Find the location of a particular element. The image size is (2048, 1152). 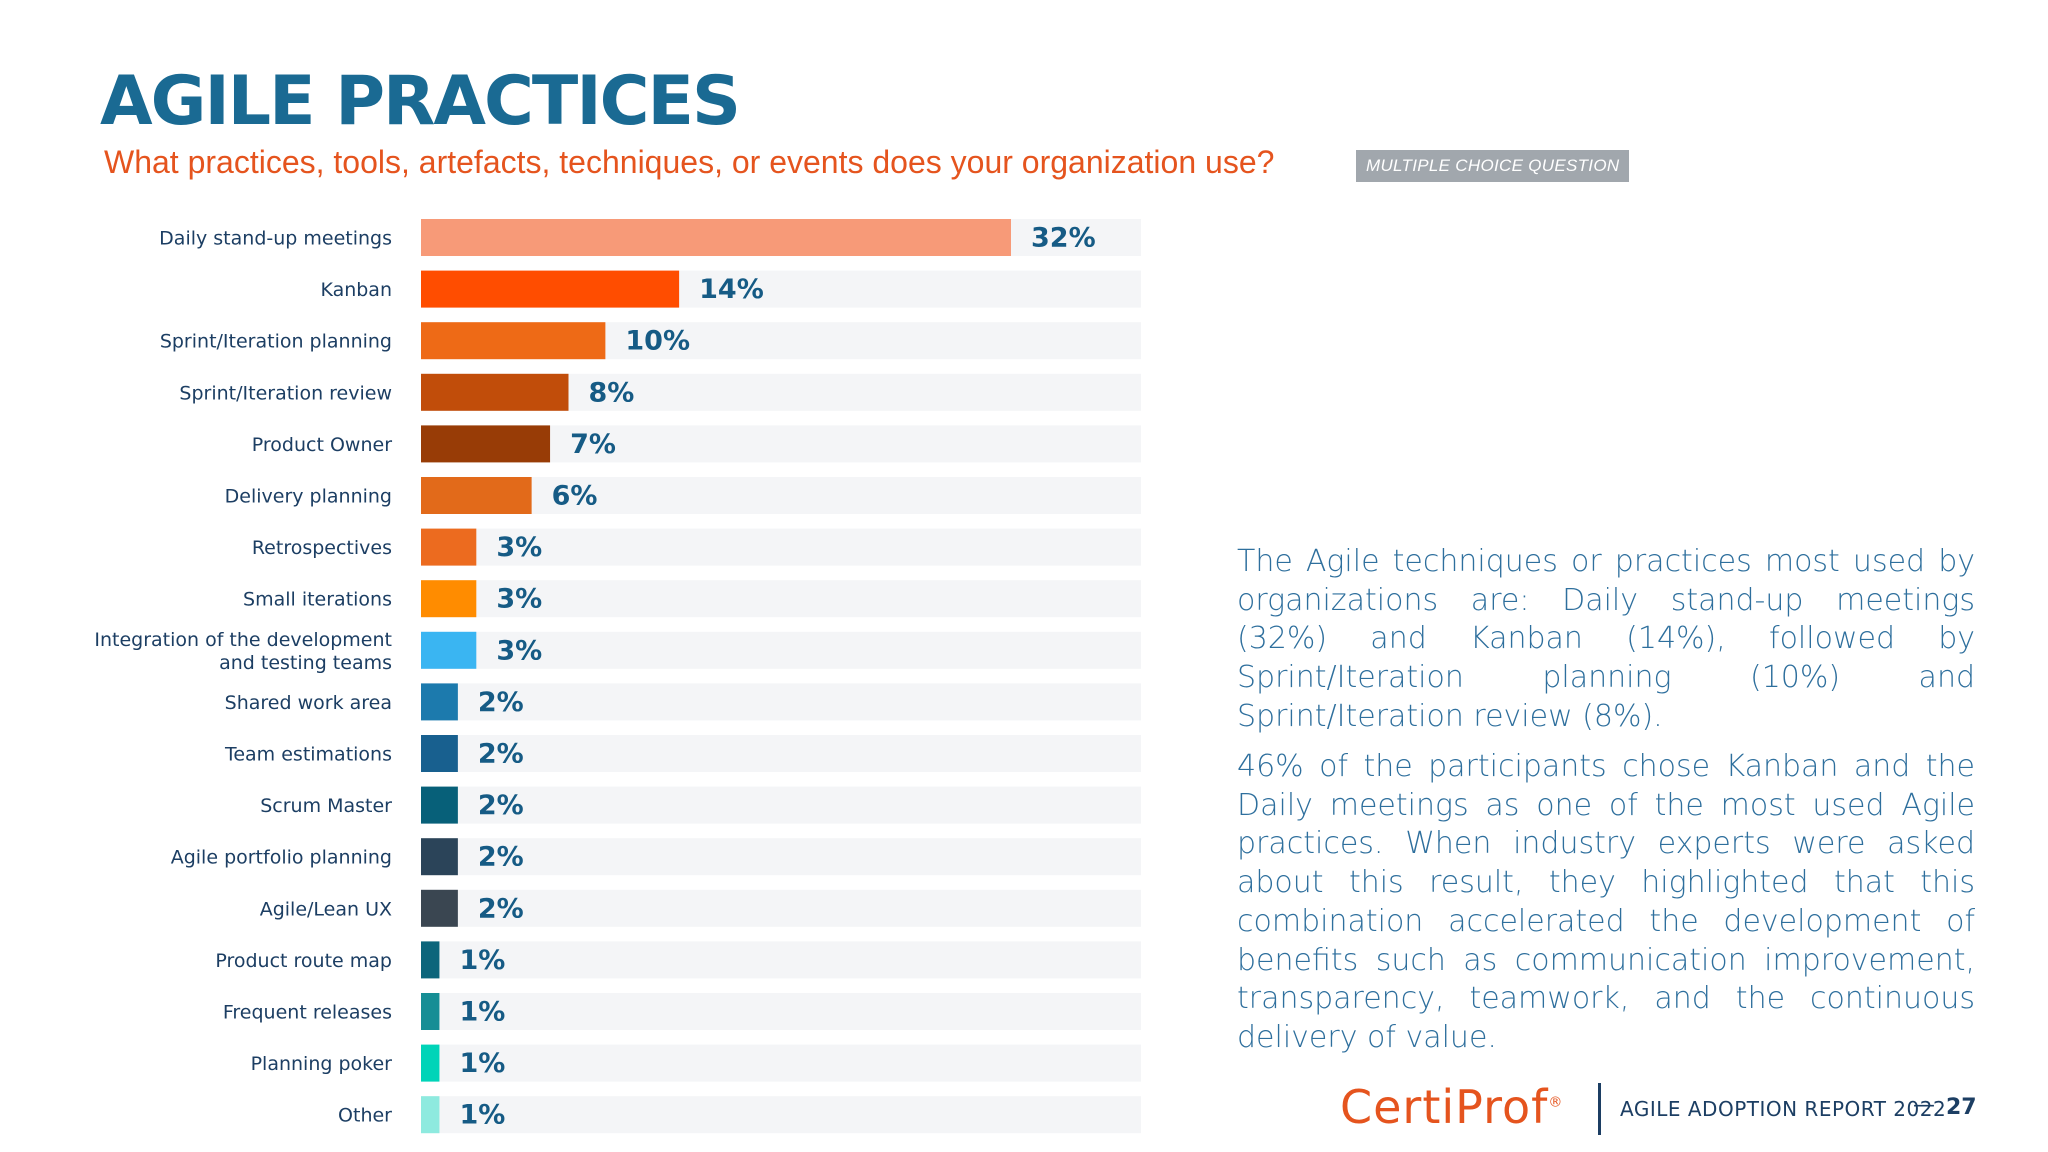

category-label: Other is located at coordinates (365, 1116).